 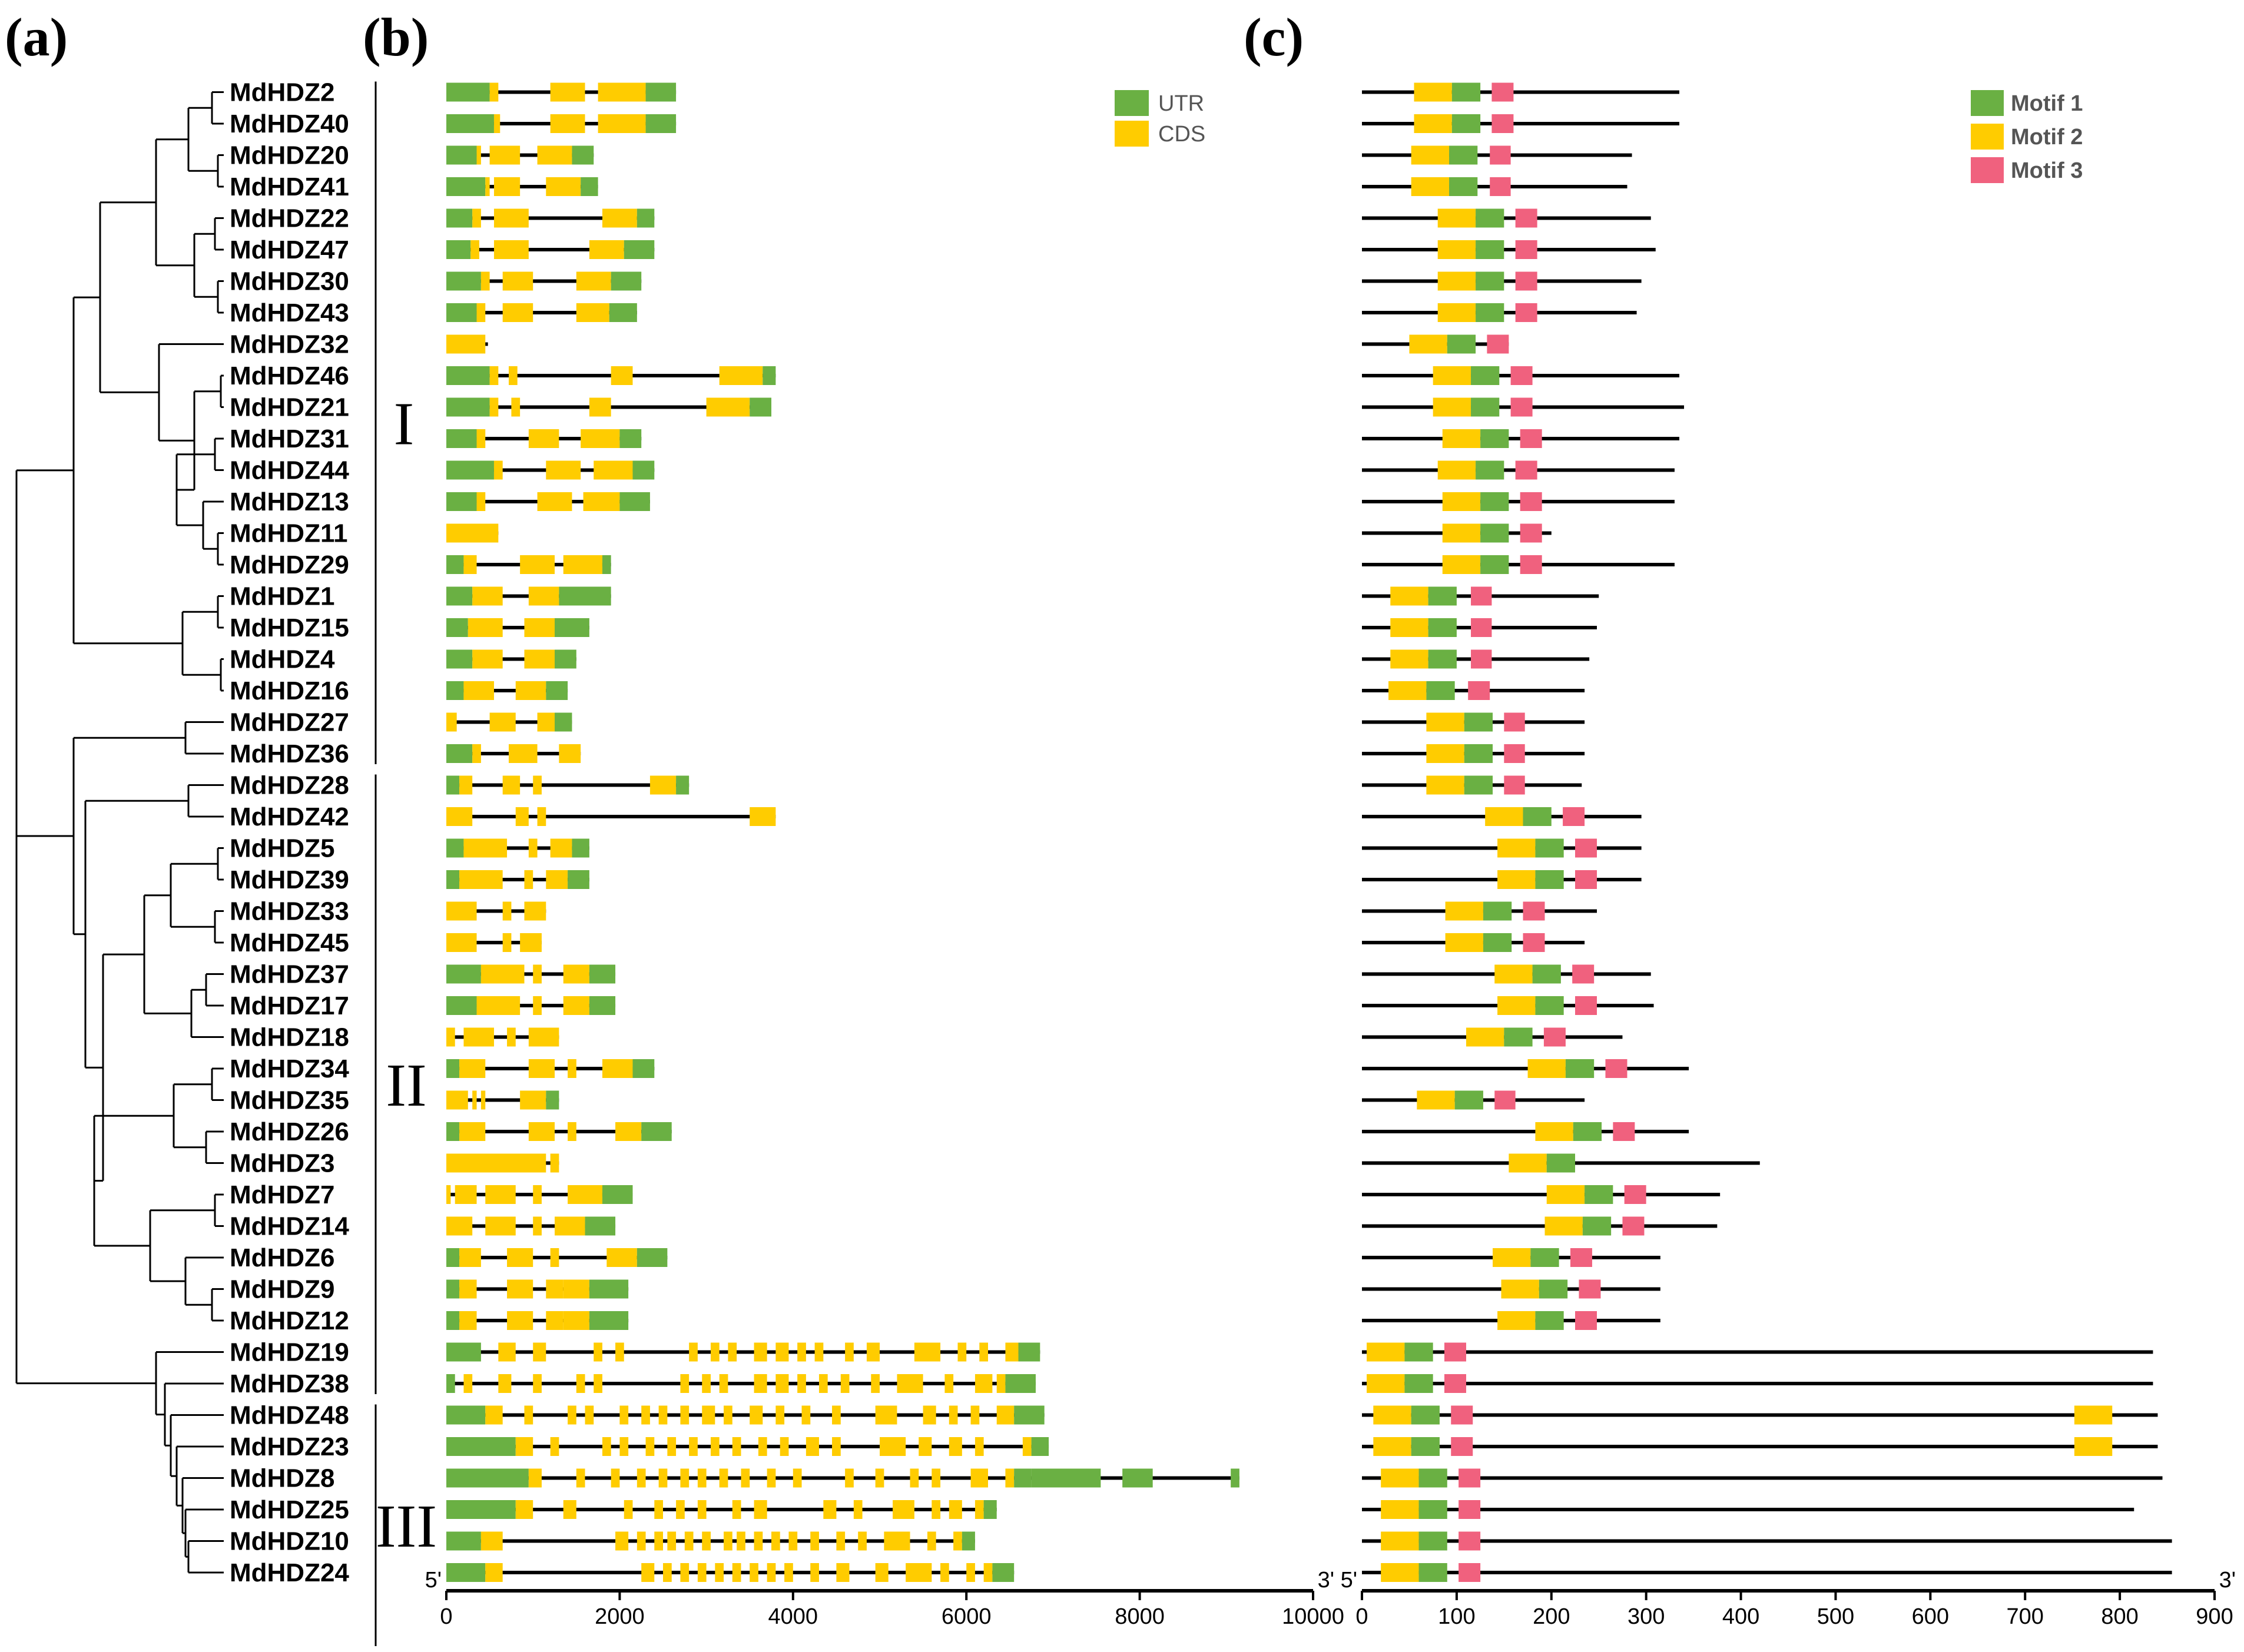 I want to click on motif-tick-label: 700, so click(x=2025, y=1616).